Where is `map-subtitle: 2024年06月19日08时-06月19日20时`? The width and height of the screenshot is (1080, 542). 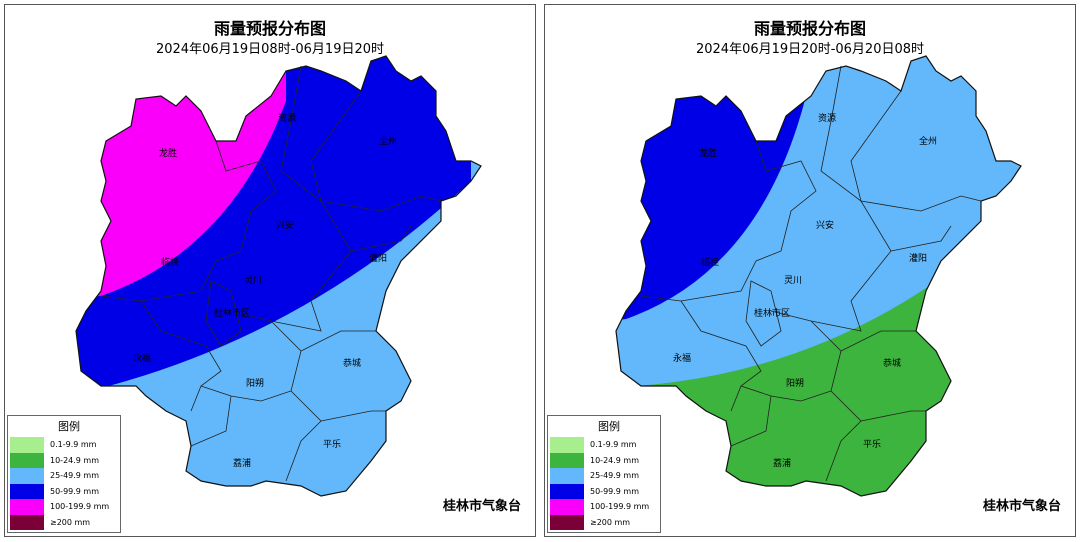
map-subtitle: 2024年06月19日08时-06月19日20时 is located at coordinates (270, 49).